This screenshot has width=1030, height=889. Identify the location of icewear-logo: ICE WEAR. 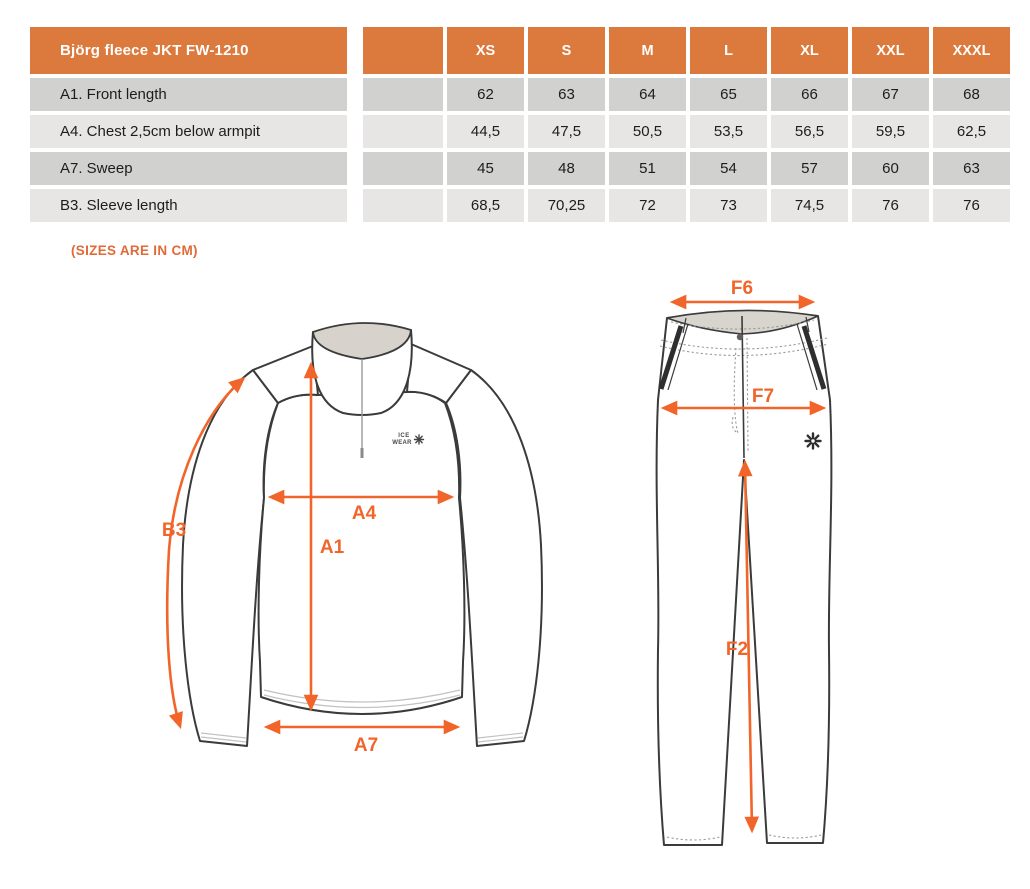
(408, 439).